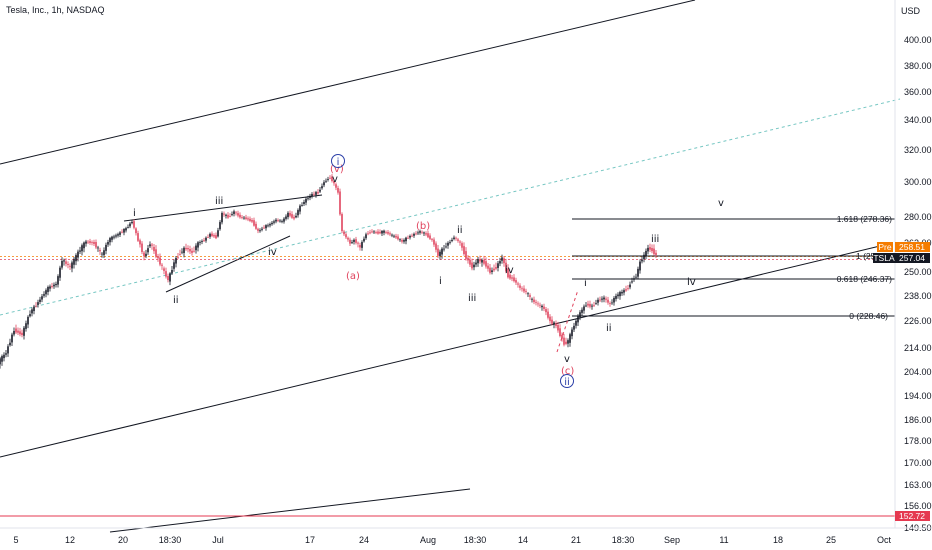 The image size is (932, 550). I want to click on pre-tag-value: 258.51, so click(912, 247).